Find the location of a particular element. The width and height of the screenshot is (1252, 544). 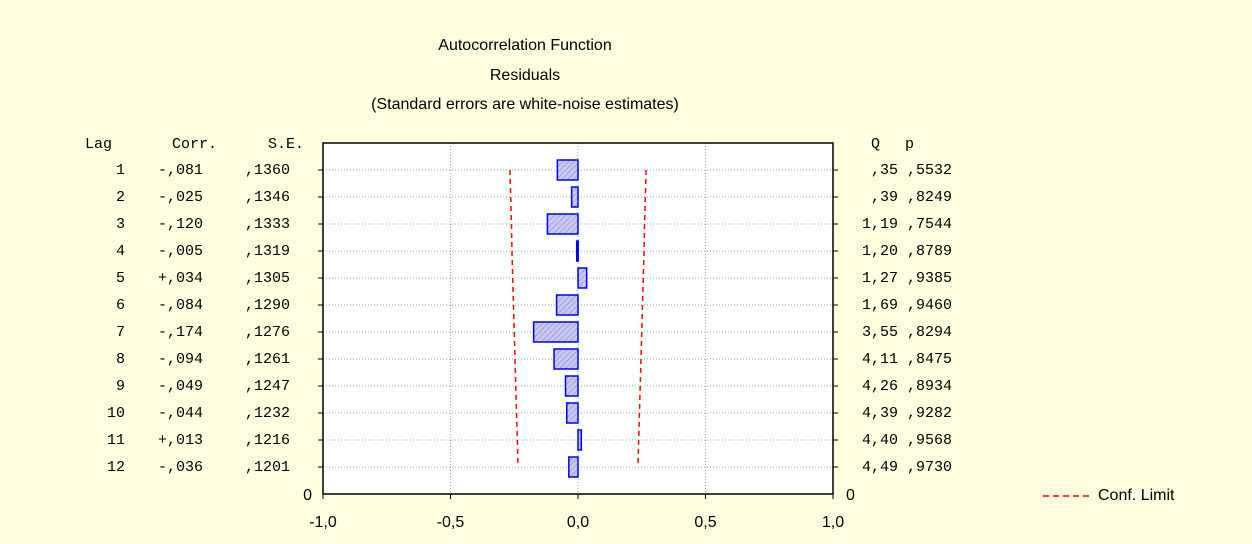

se-label: ,1290 is located at coordinates (267, 305).